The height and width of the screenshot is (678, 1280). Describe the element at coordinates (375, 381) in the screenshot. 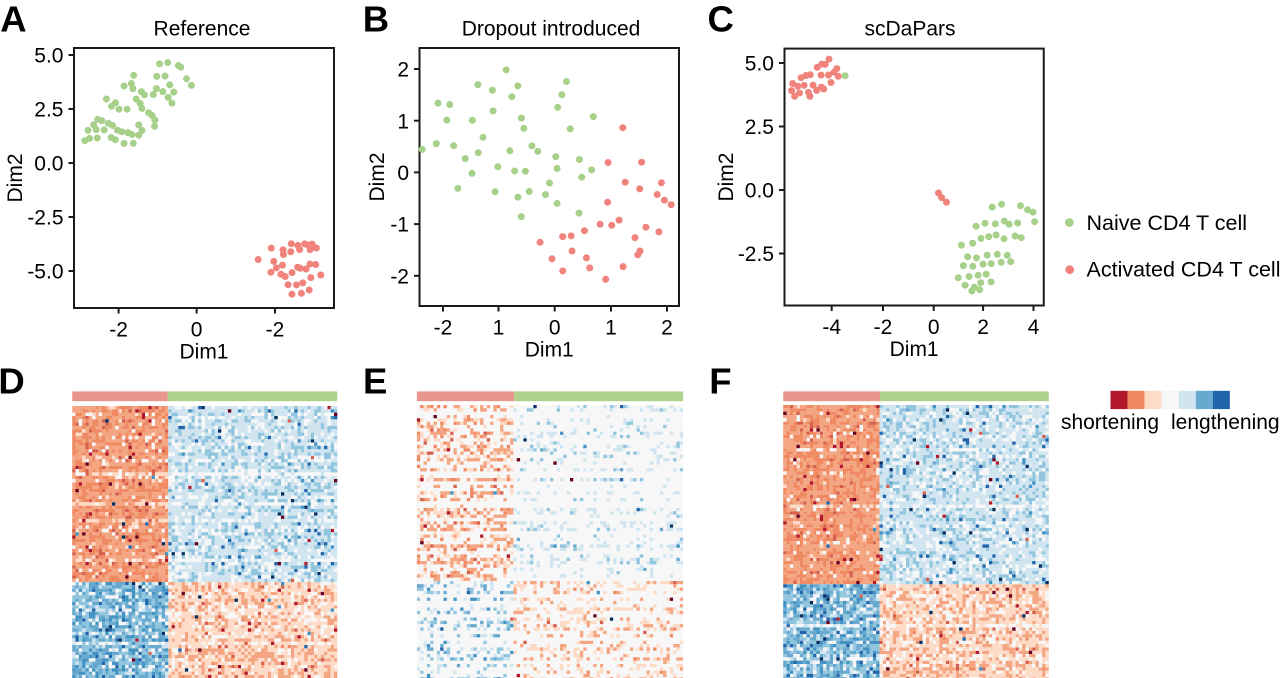

I see `svg-text: E` at that location.